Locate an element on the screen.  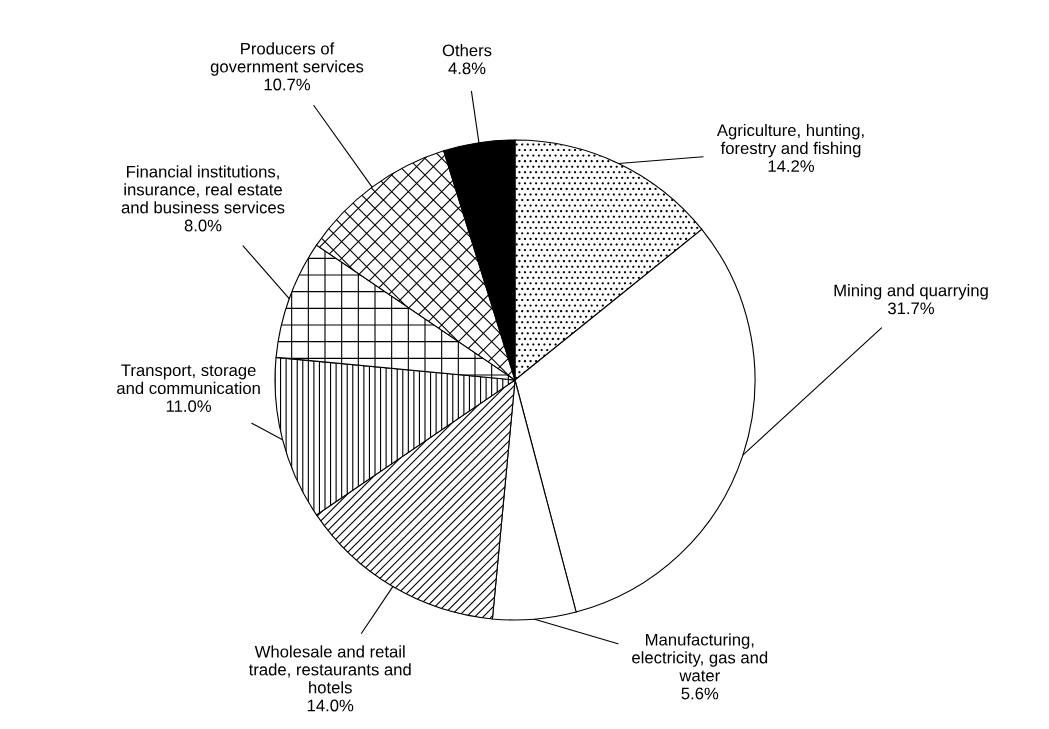
data-label: 5.6% is located at coordinates (700, 693).